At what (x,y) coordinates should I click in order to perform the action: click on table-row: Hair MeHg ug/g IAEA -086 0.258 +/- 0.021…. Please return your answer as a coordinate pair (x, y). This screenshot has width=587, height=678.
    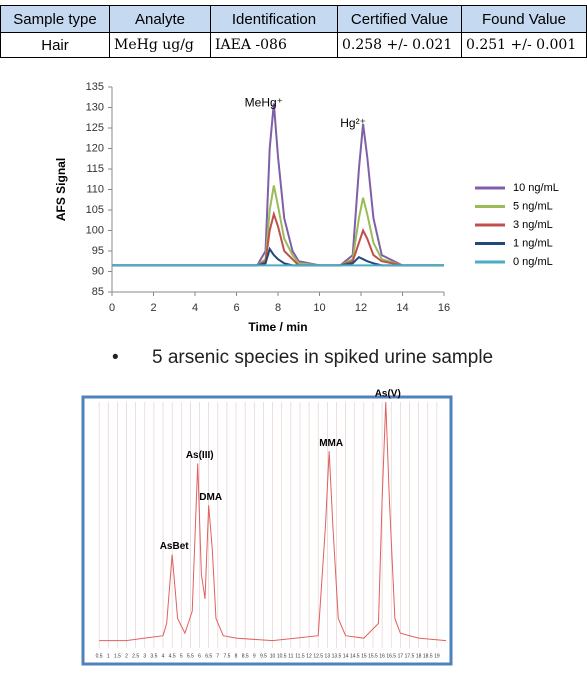
    Looking at the image, I should click on (293, 45).